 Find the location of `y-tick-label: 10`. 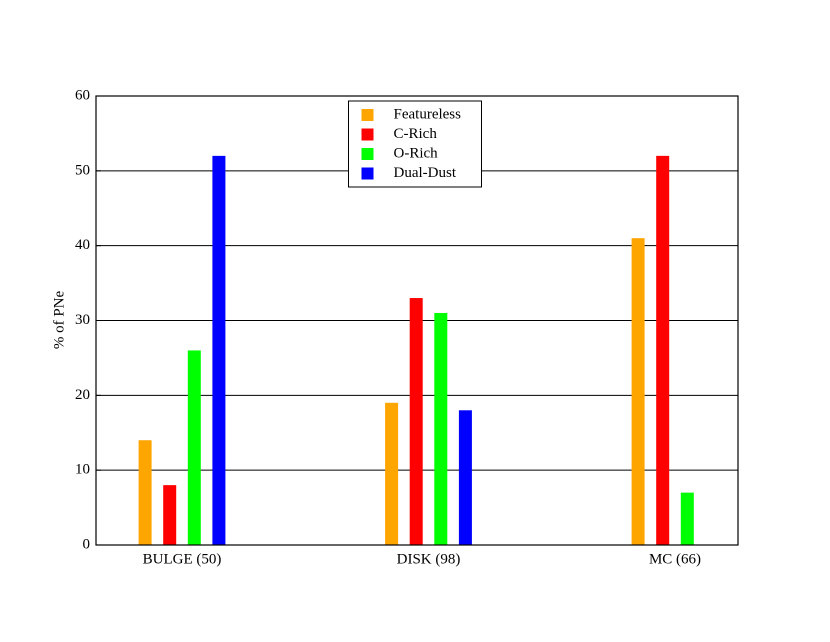

y-tick-label: 10 is located at coordinates (82, 470).